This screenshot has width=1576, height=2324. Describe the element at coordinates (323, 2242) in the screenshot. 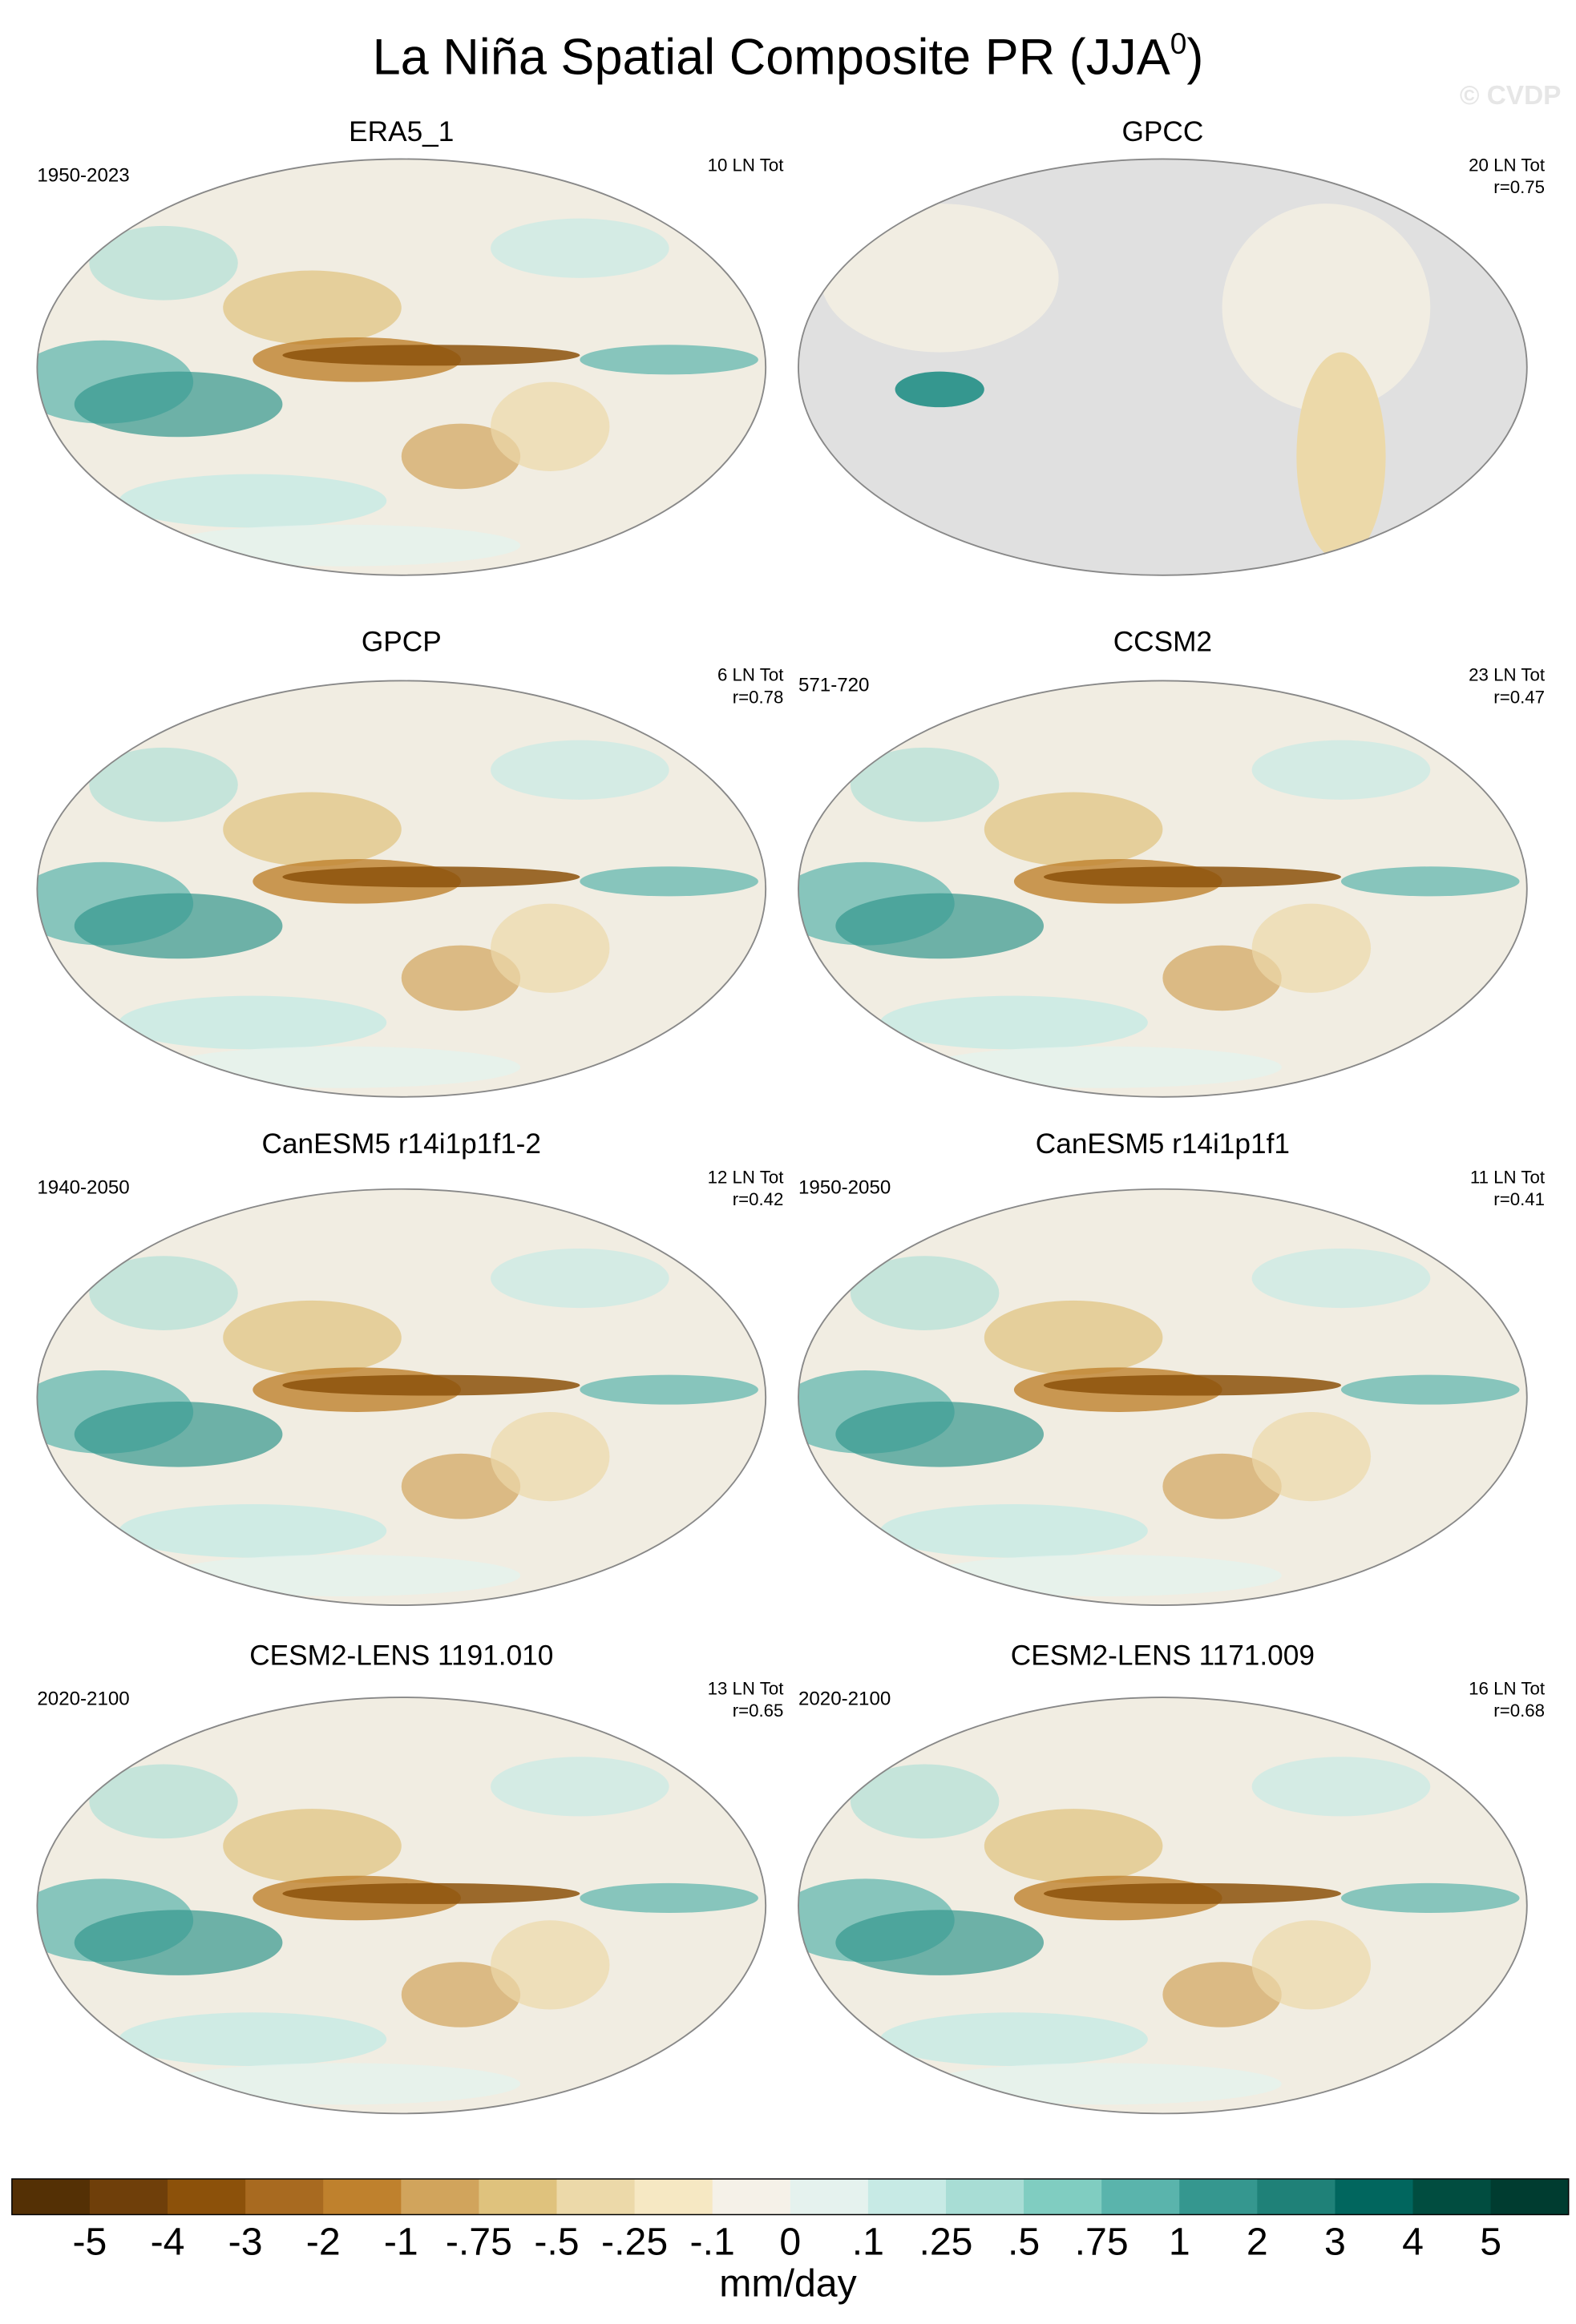

I see `colorbar-label: -2` at that location.